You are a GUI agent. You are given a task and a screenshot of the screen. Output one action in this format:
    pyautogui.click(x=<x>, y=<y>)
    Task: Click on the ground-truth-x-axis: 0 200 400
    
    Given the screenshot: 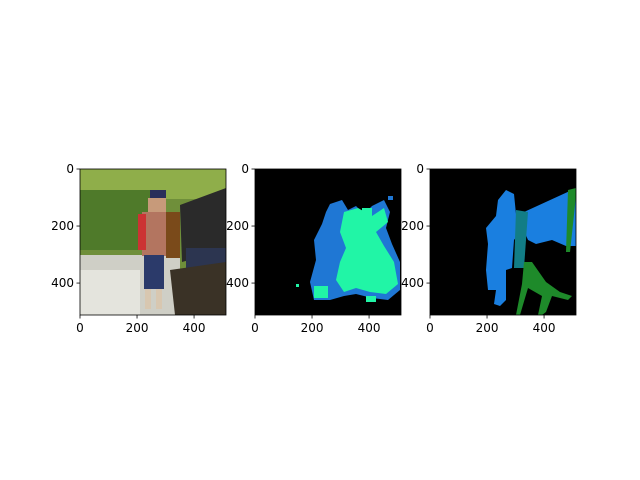 What is the action you would take?
    pyautogui.click(x=491, y=325)
    